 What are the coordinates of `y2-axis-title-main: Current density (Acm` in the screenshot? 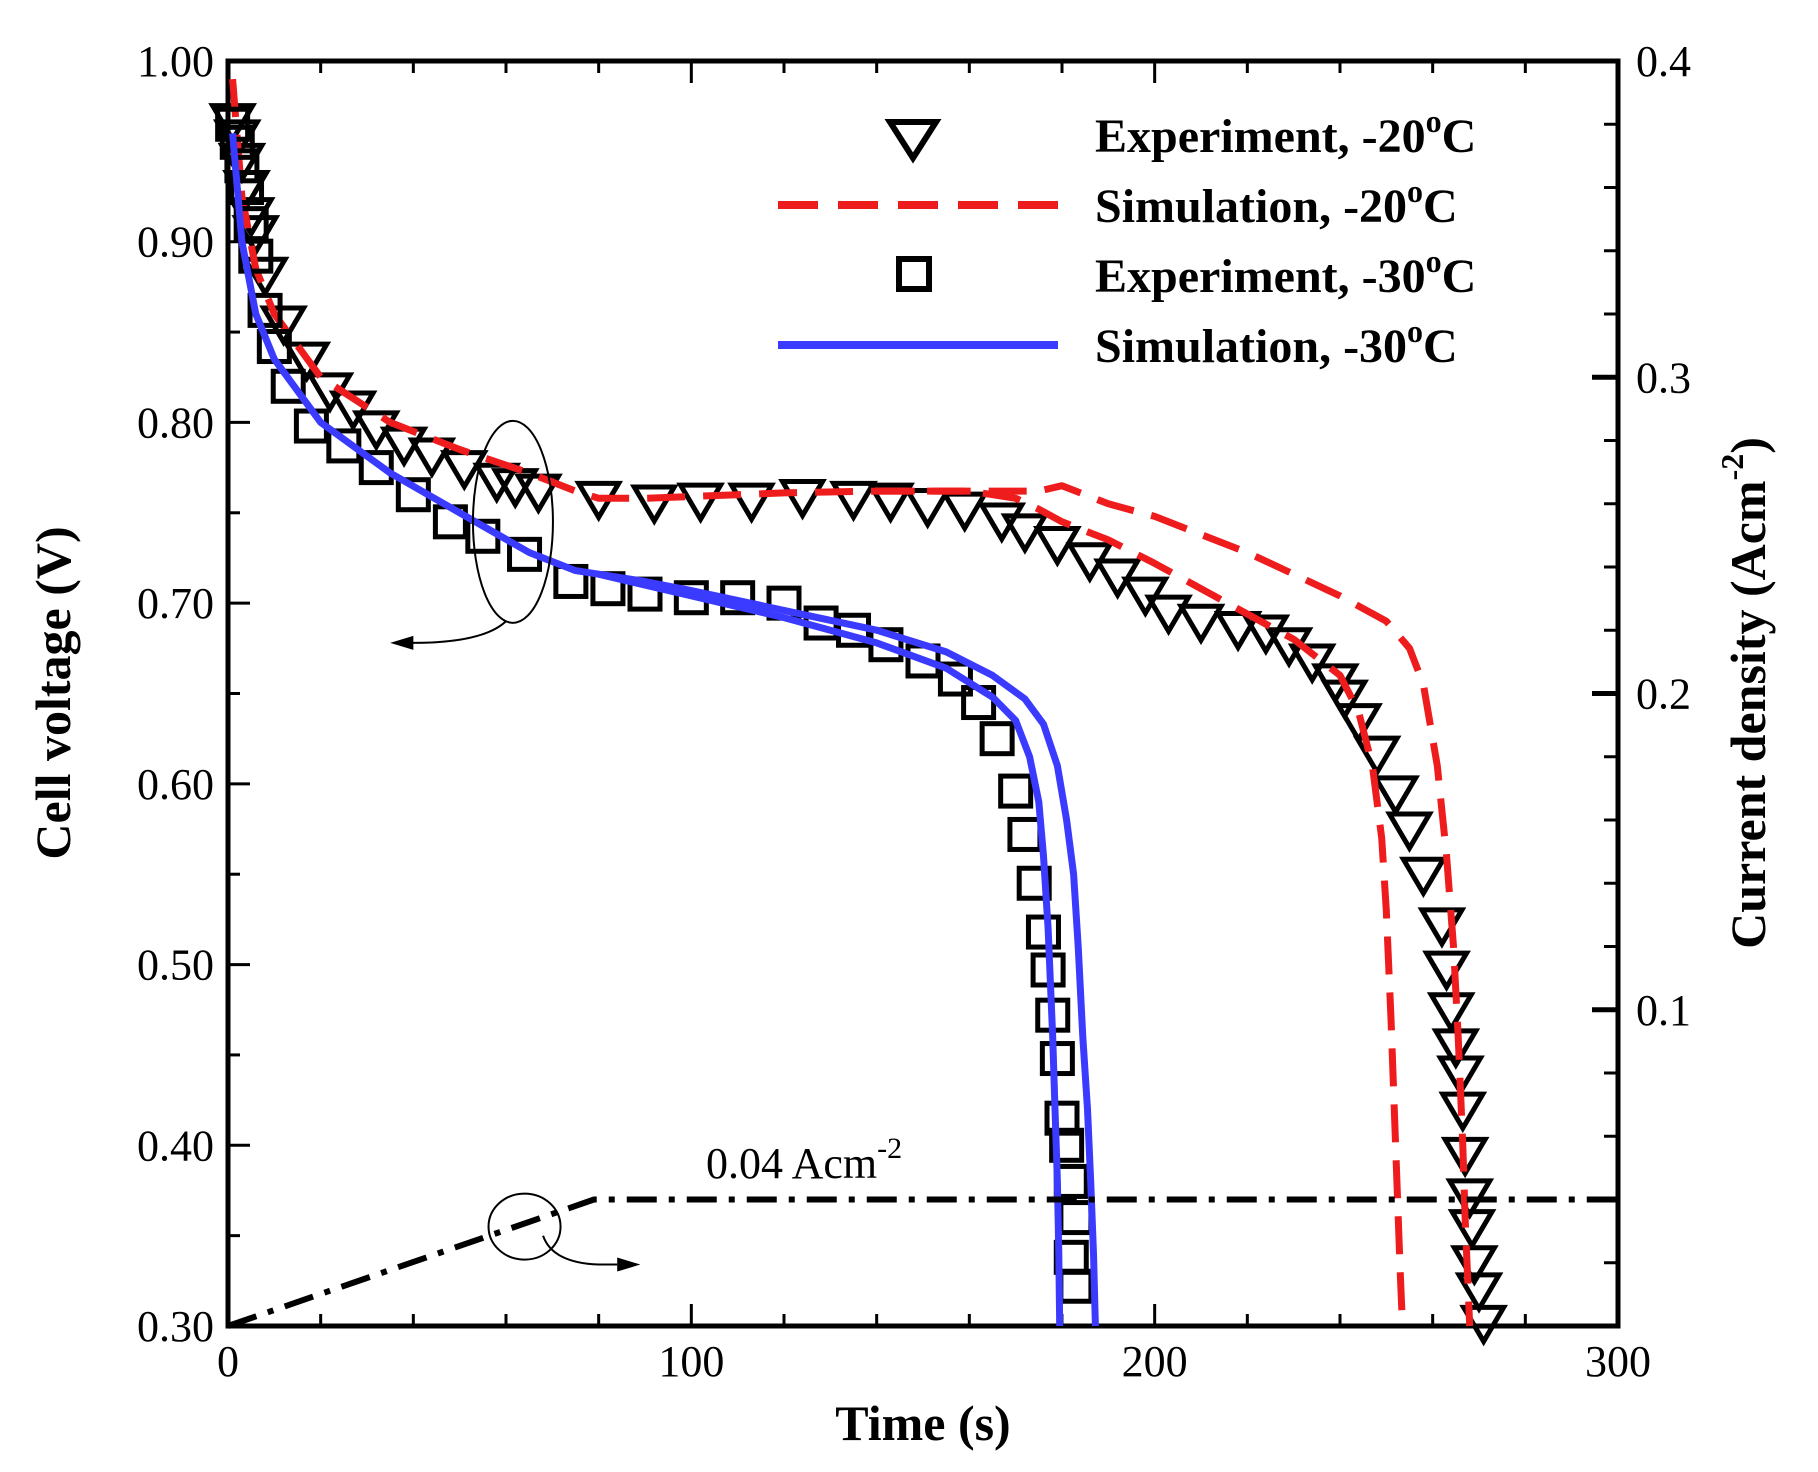 It's located at (1748, 714).